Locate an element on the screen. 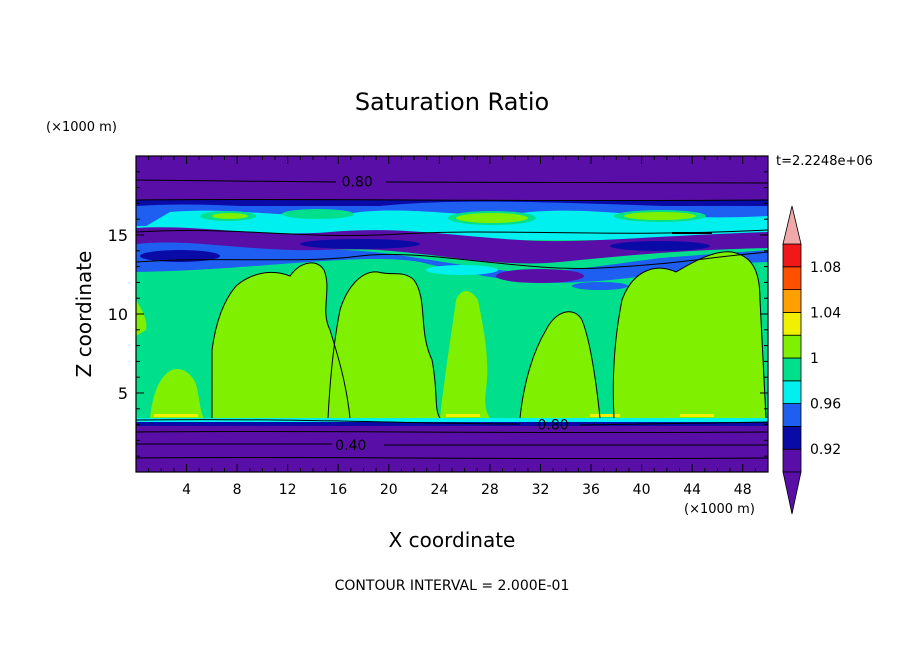 The width and height of the screenshot is (904, 654). x-tick-label: 4 is located at coordinates (186, 490).